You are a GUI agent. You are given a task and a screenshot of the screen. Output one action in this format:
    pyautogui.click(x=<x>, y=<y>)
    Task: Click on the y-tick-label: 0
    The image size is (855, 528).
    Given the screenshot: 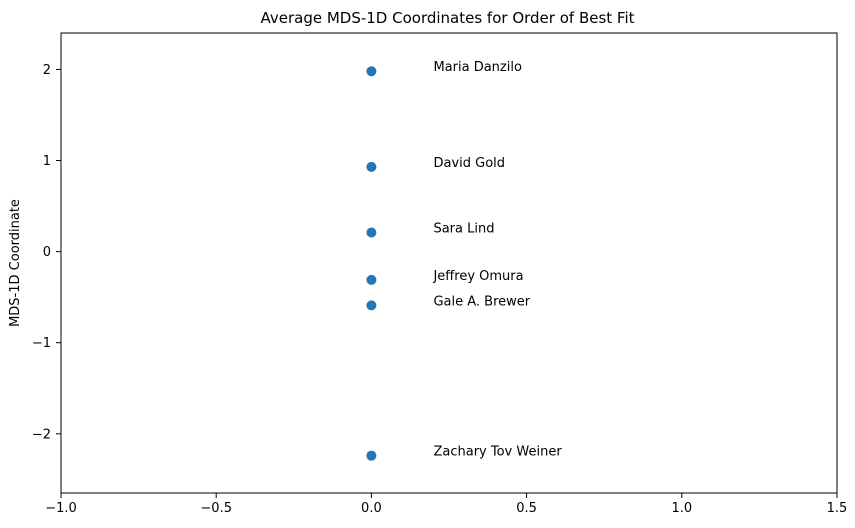 What is the action you would take?
    pyautogui.click(x=47, y=252)
    